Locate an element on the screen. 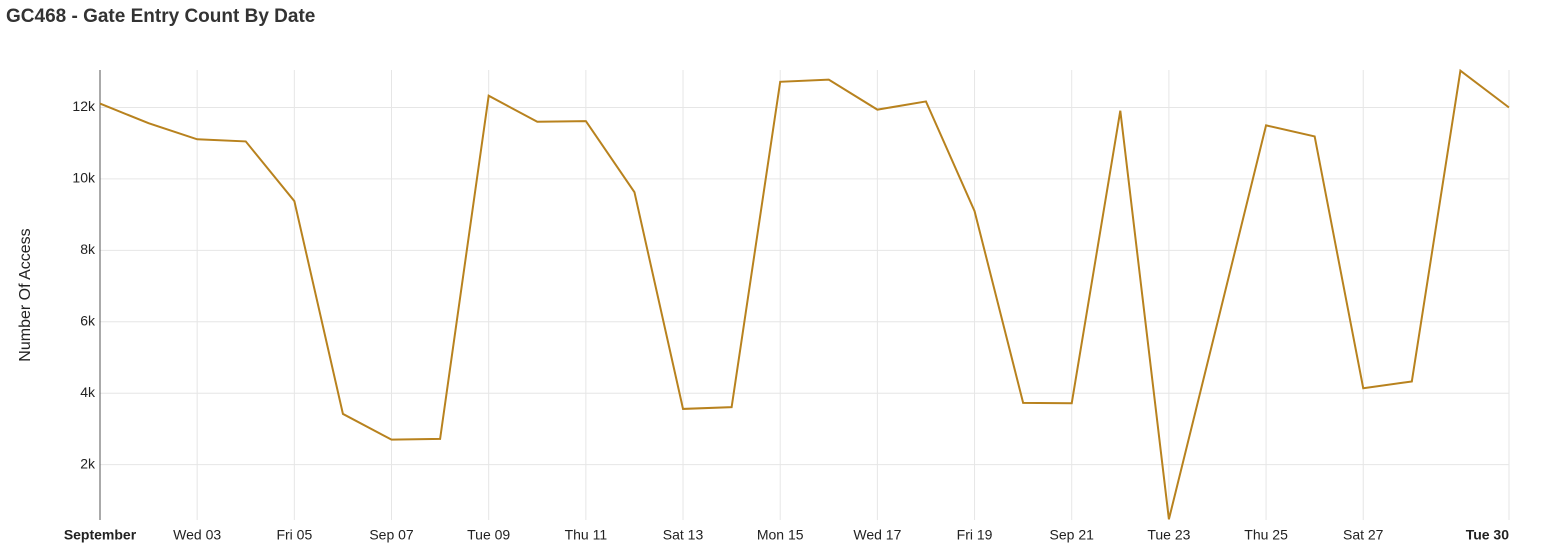 The height and width of the screenshot is (557, 1548). x-tick-label: Thu 11 is located at coordinates (586, 535).